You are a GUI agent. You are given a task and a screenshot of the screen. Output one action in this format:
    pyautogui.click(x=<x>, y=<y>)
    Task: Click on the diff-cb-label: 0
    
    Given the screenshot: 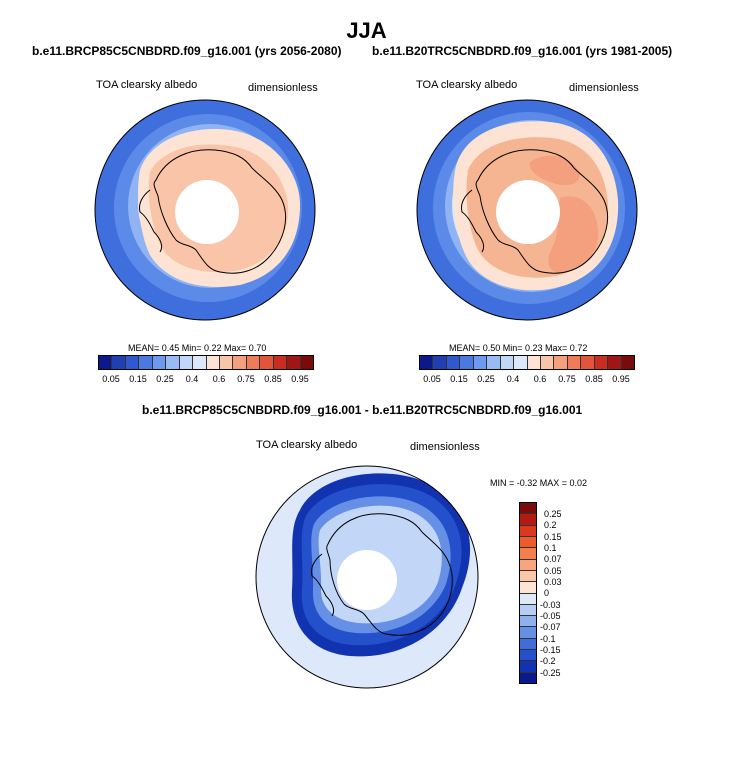 What is the action you would take?
    pyautogui.click(x=547, y=593)
    